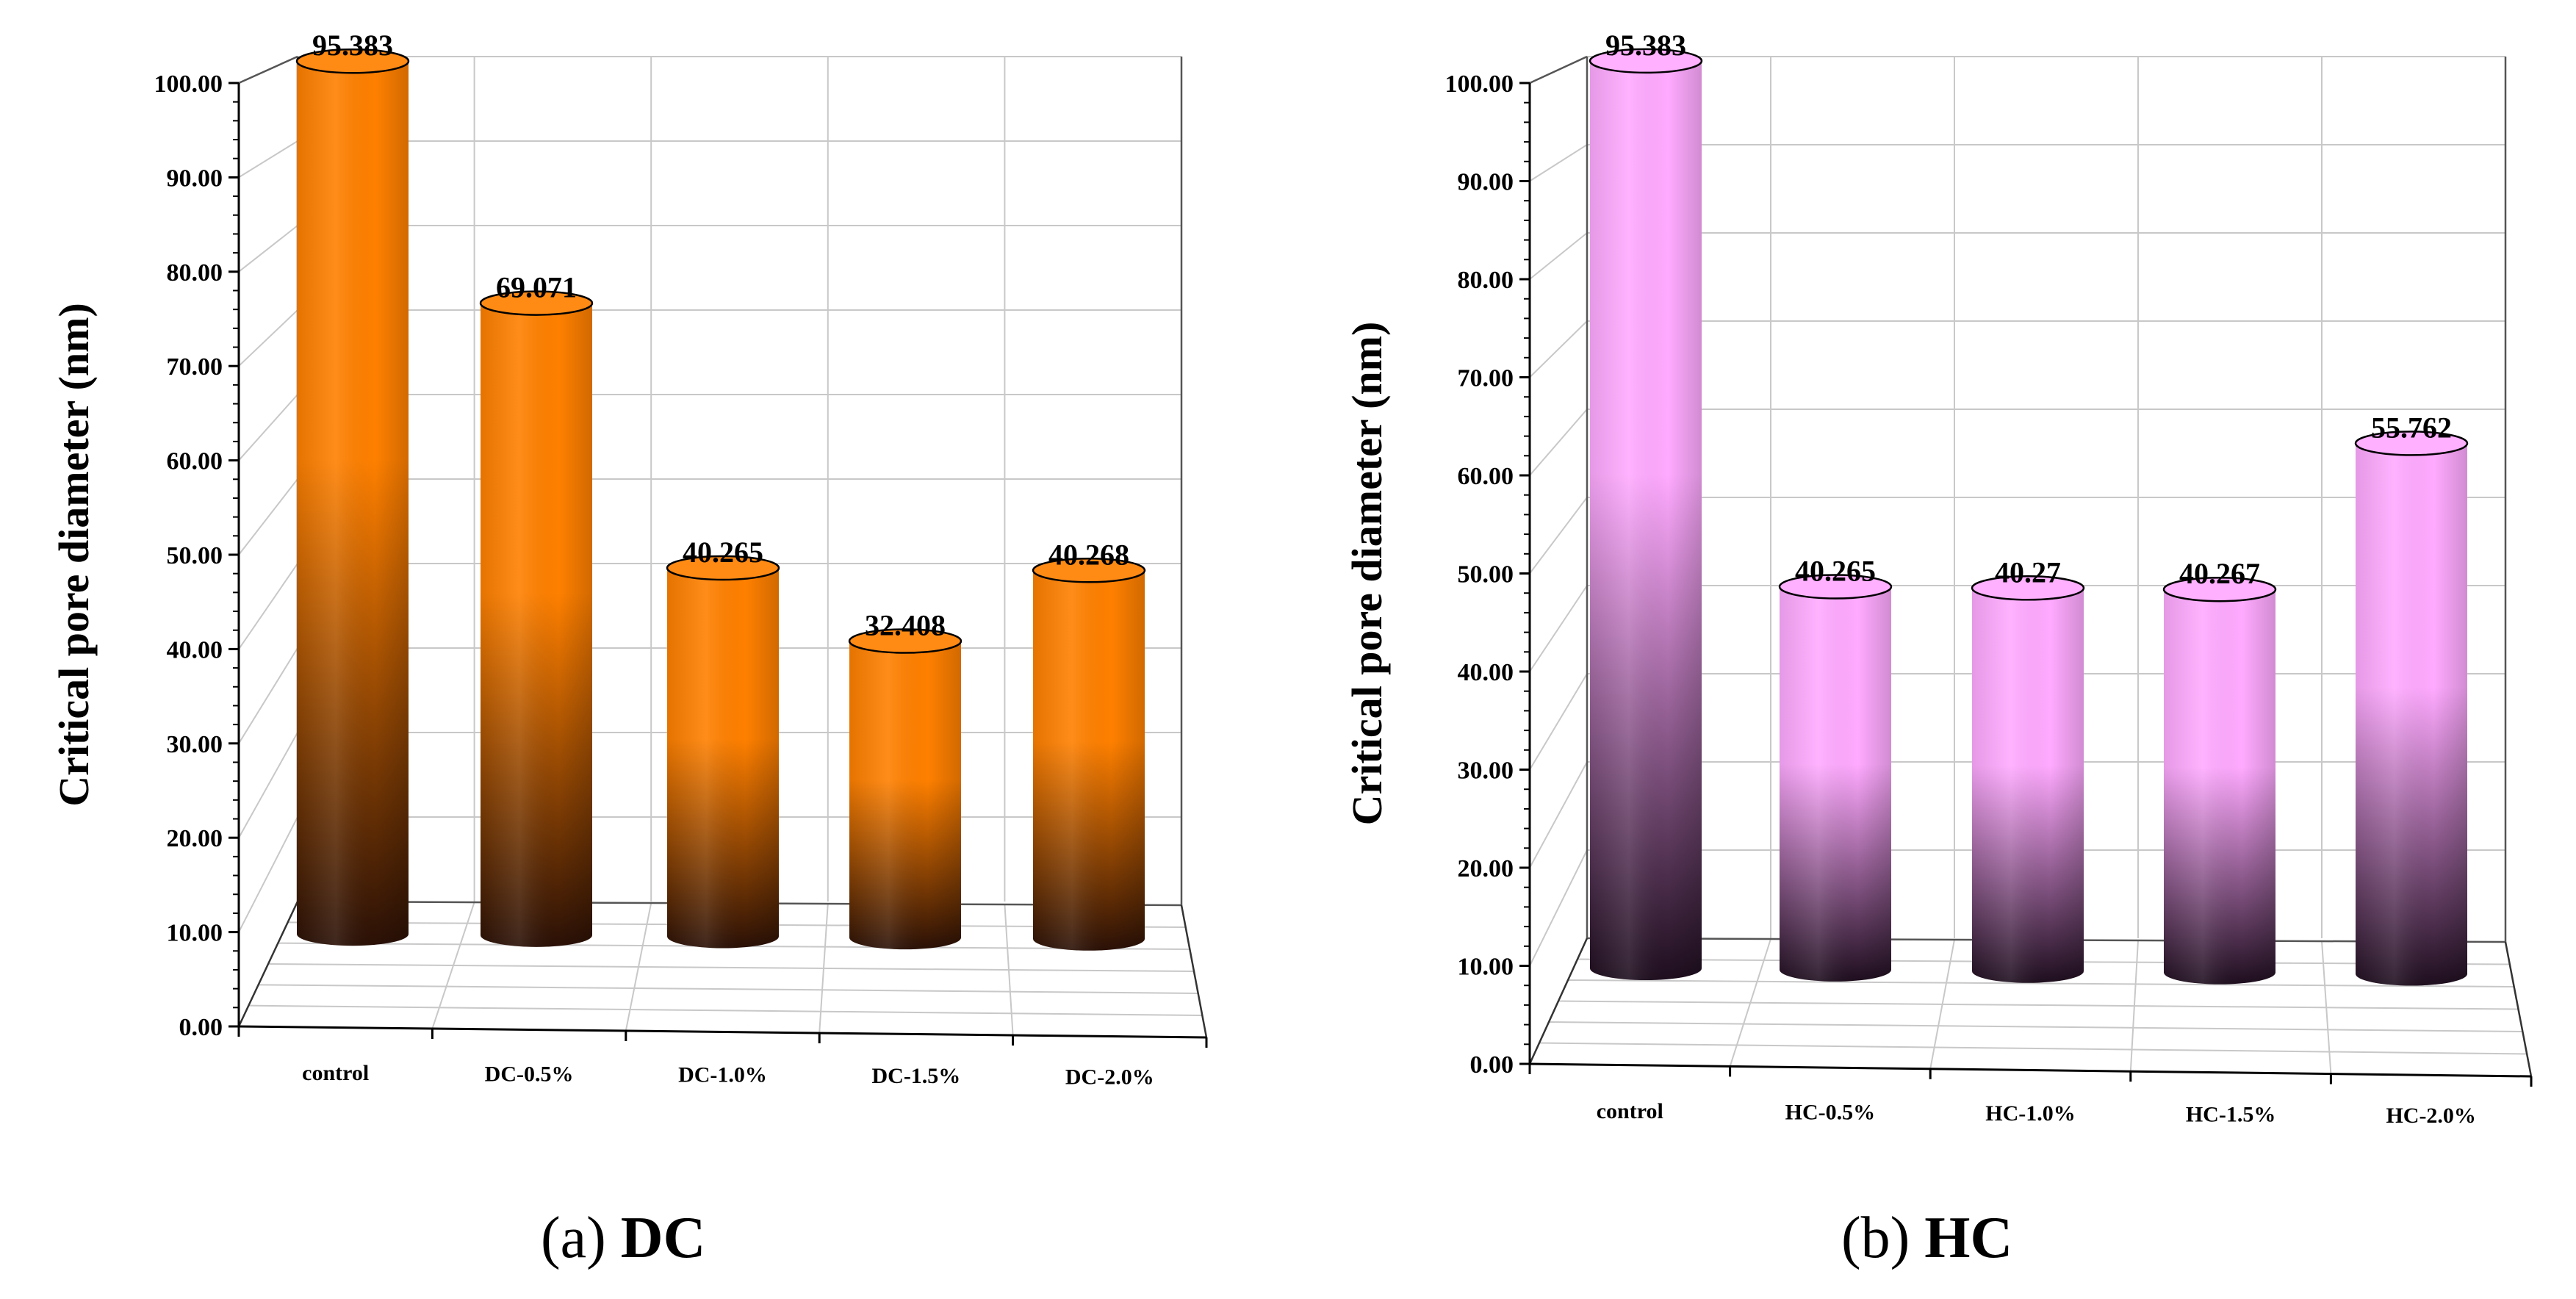 The height and width of the screenshot is (1299, 2576). Describe the element at coordinates (529, 1074) in the screenshot. I see `x-tick-label: DC-0.5%` at that location.